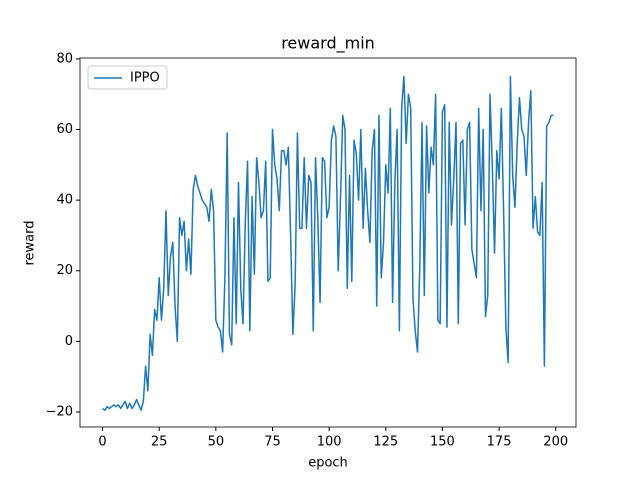 The image size is (640, 484). What do you see at coordinates (216, 442) in the screenshot?
I see `x-tick-label: 50` at bounding box center [216, 442].